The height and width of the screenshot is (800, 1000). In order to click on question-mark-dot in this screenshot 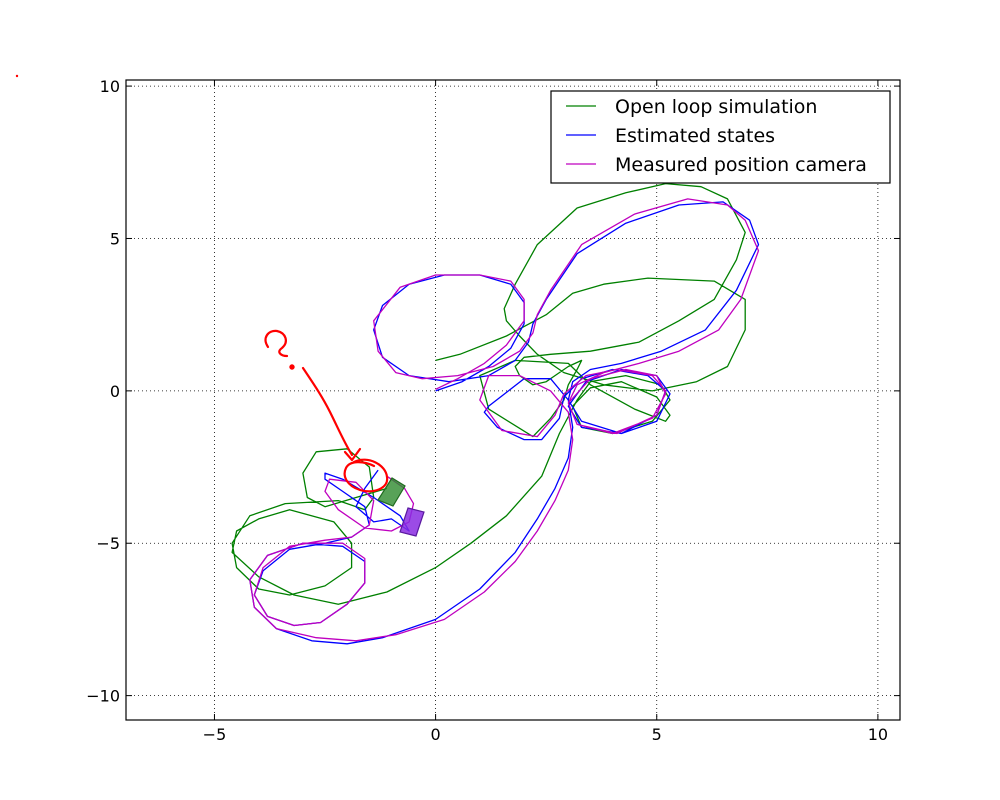, I will do `click(292, 367)`.